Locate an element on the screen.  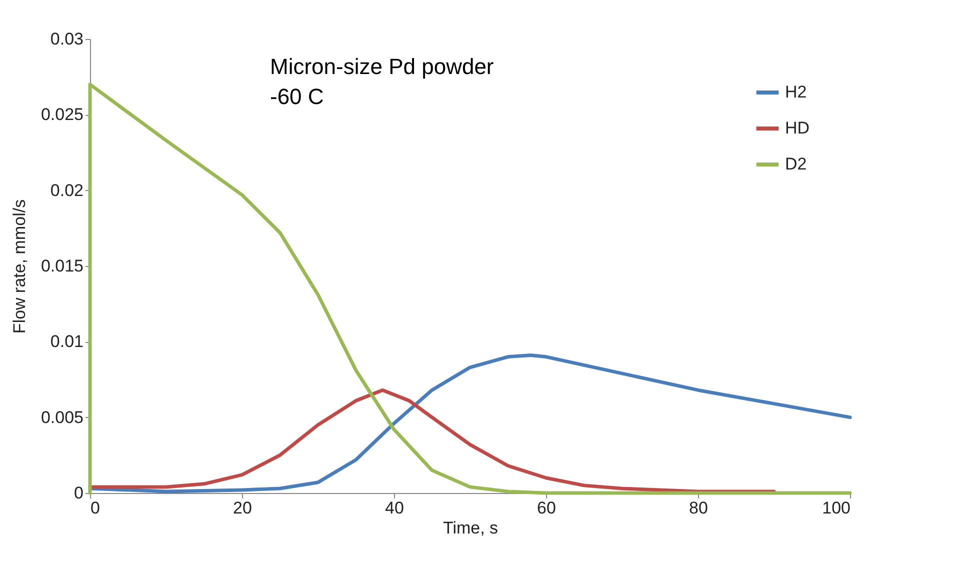
x-tick-label: 100 is located at coordinates (836, 508).